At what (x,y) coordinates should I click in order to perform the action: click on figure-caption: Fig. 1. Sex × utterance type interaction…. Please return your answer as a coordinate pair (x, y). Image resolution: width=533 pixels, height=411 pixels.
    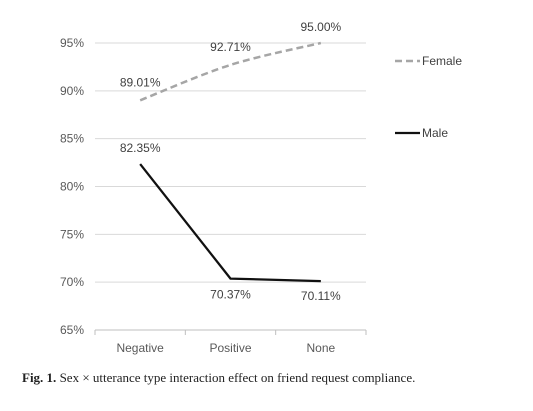
    Looking at the image, I should click on (272, 378).